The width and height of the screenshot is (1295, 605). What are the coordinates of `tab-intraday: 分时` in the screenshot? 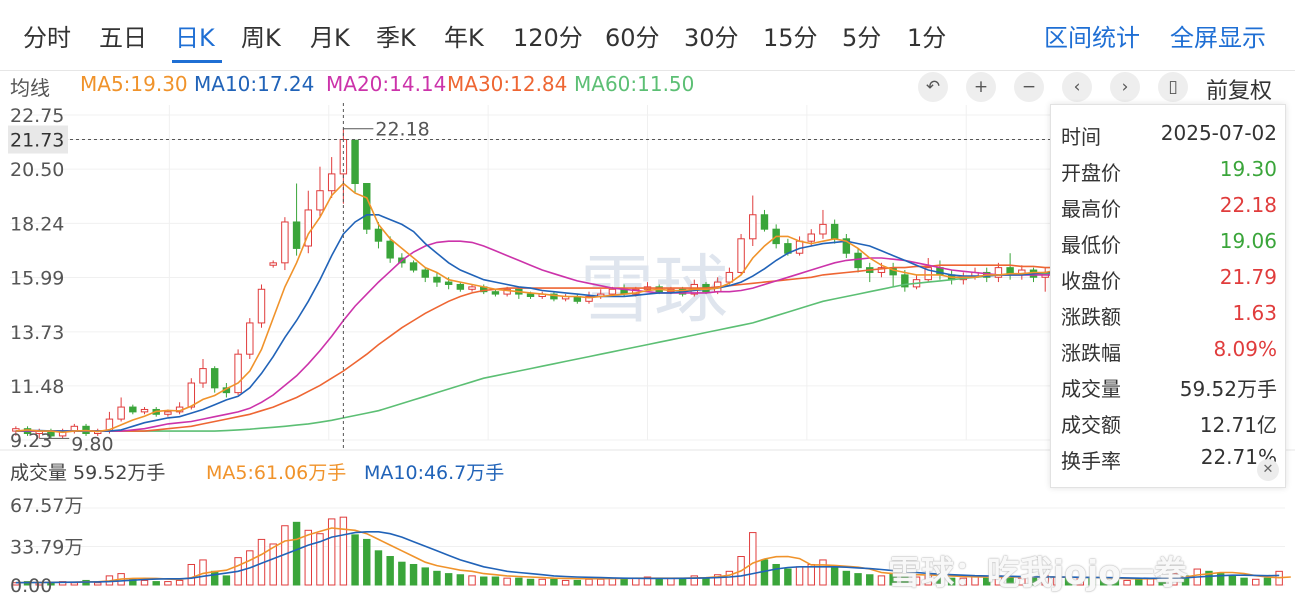 It's located at (47, 38).